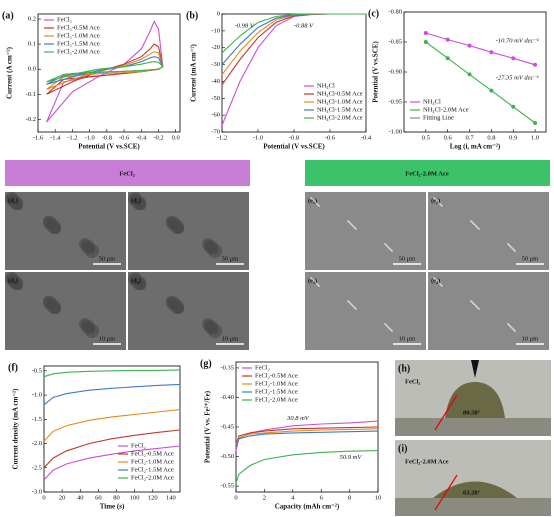 The width and height of the screenshot is (554, 517). I want to click on annotation: 50.9 mV, so click(351, 457).